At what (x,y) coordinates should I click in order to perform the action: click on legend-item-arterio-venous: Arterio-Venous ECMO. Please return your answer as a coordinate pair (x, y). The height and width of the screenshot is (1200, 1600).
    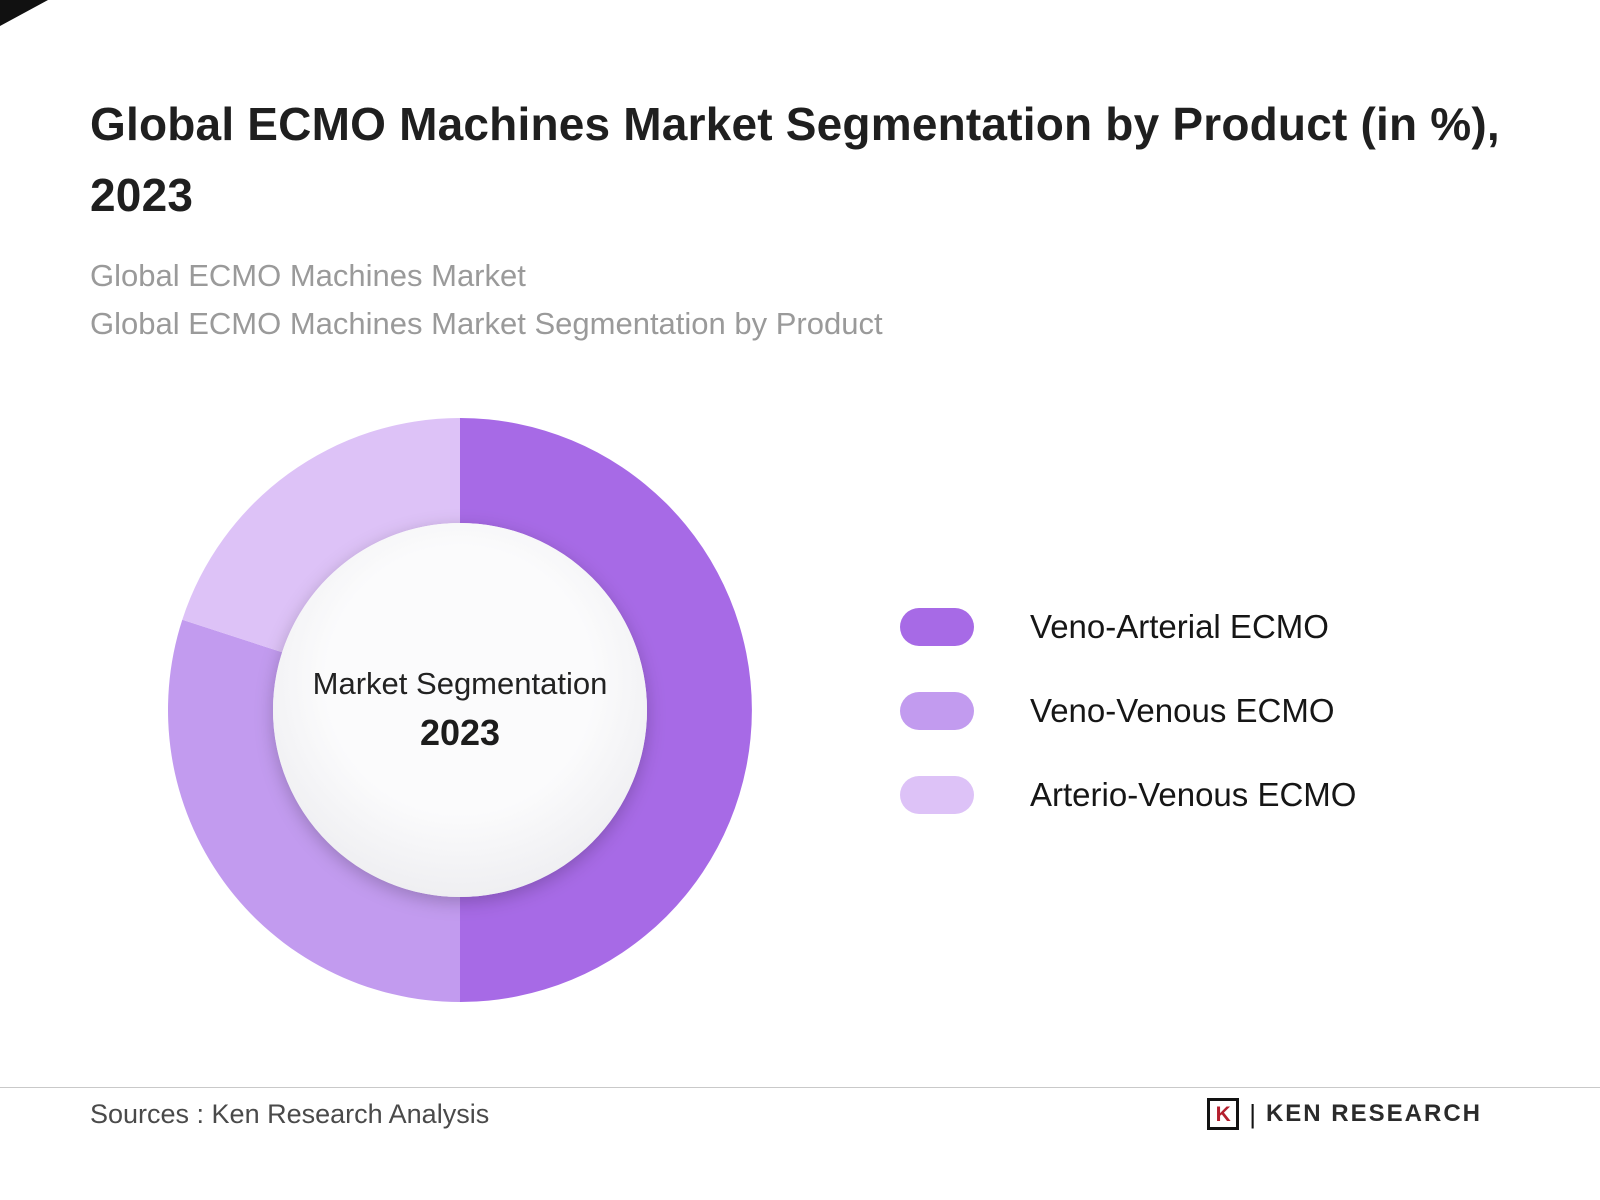
    Looking at the image, I should click on (1128, 795).